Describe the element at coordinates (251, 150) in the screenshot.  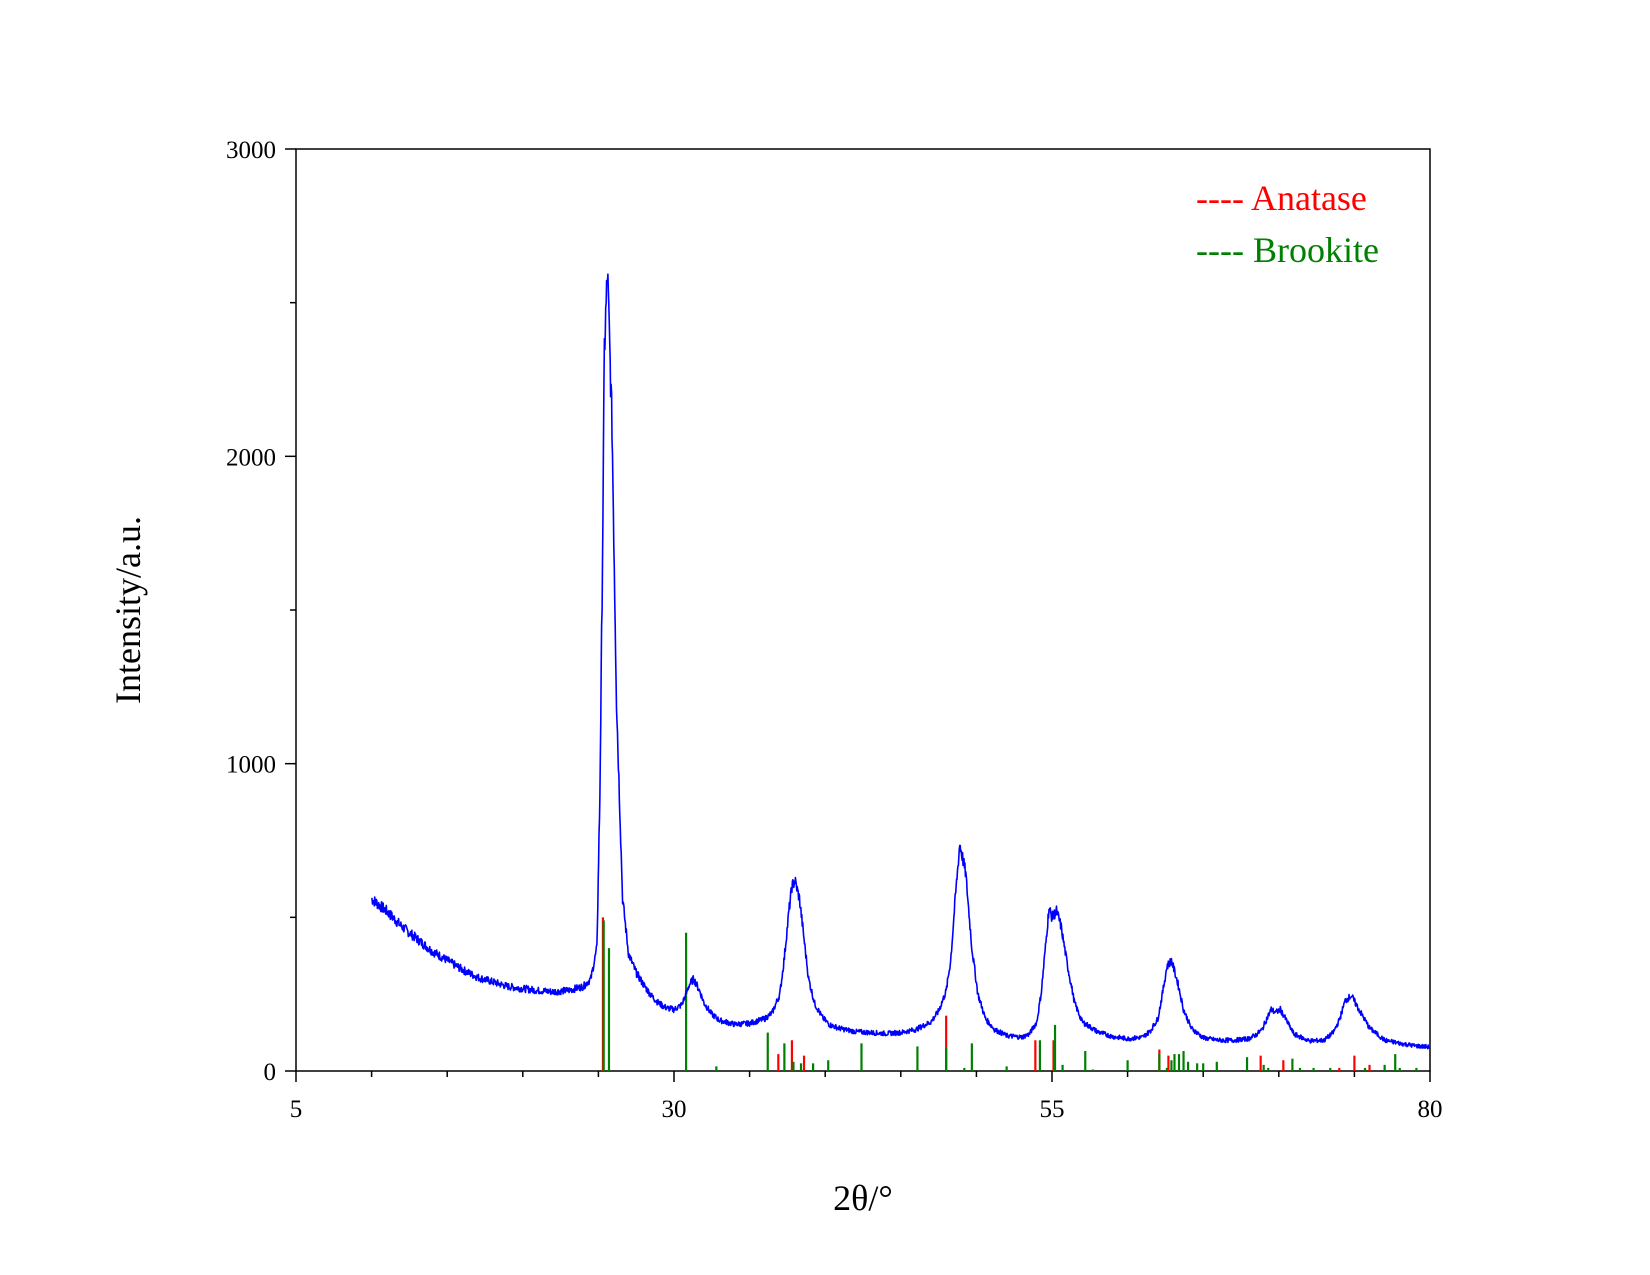
I see `y-tick-label: 3000` at that location.